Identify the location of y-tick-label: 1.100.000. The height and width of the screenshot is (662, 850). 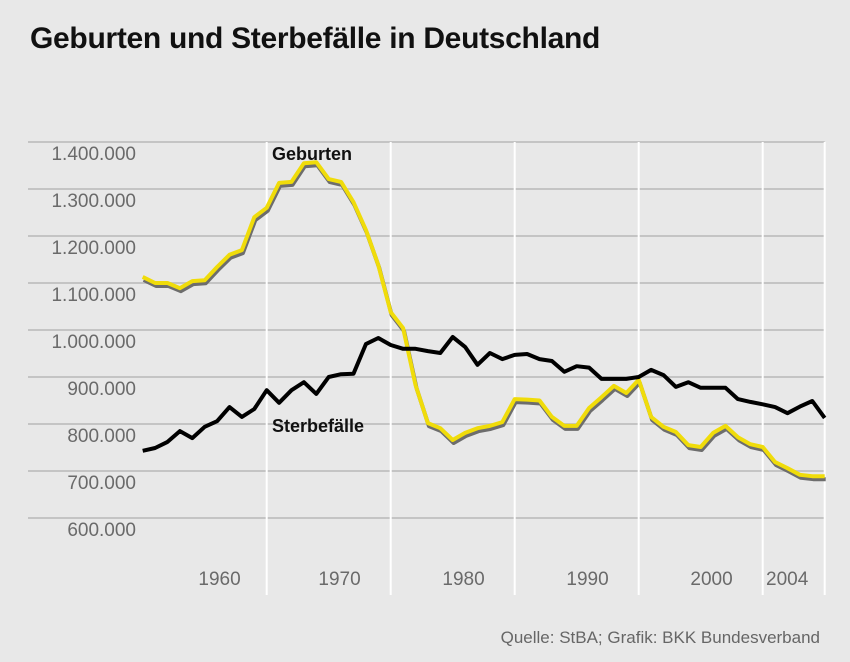
(93, 295).